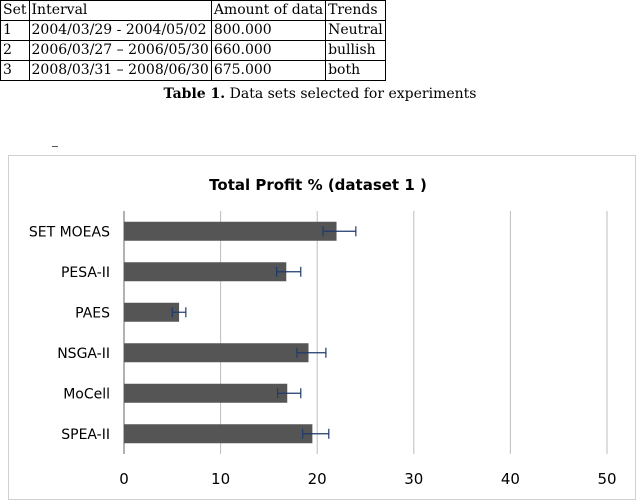 The width and height of the screenshot is (640, 504). I want to click on x-tick-label: 50, so click(606, 479).